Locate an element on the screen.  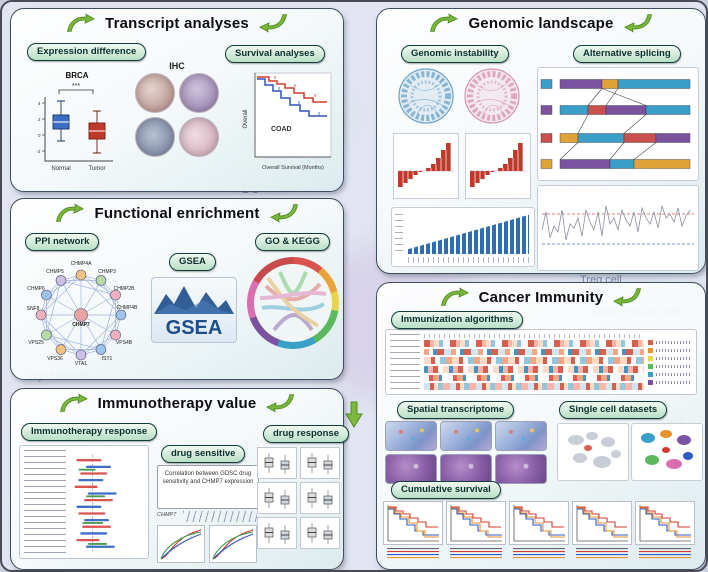
km-ylabel: Overall is located at coordinates (246, 118).